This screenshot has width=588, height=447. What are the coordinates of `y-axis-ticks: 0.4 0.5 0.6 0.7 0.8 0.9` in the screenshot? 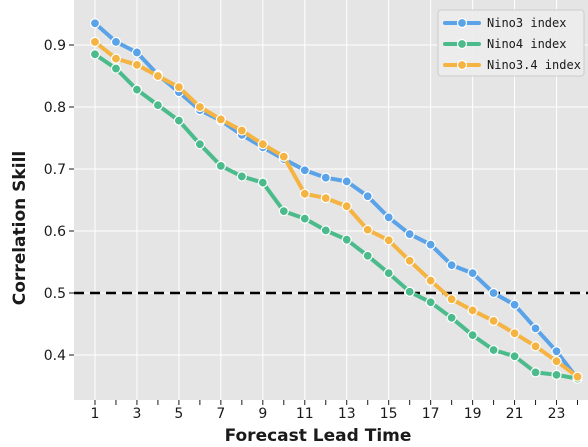 It's located at (59, 201).